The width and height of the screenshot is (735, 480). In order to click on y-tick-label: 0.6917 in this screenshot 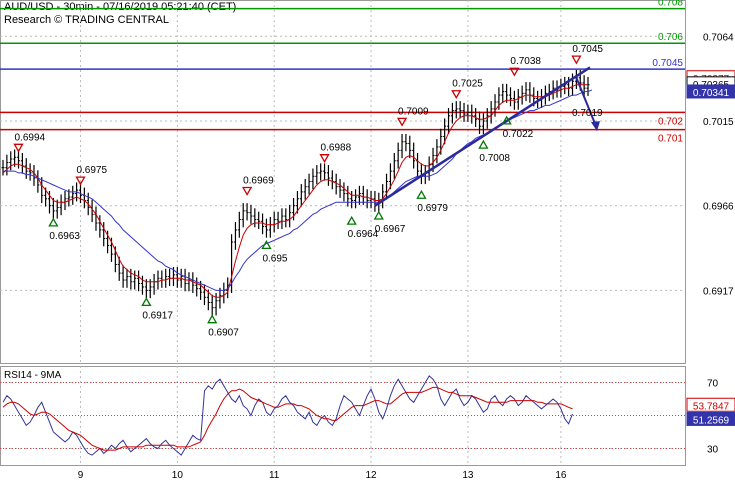, I will do `click(718, 291)`.